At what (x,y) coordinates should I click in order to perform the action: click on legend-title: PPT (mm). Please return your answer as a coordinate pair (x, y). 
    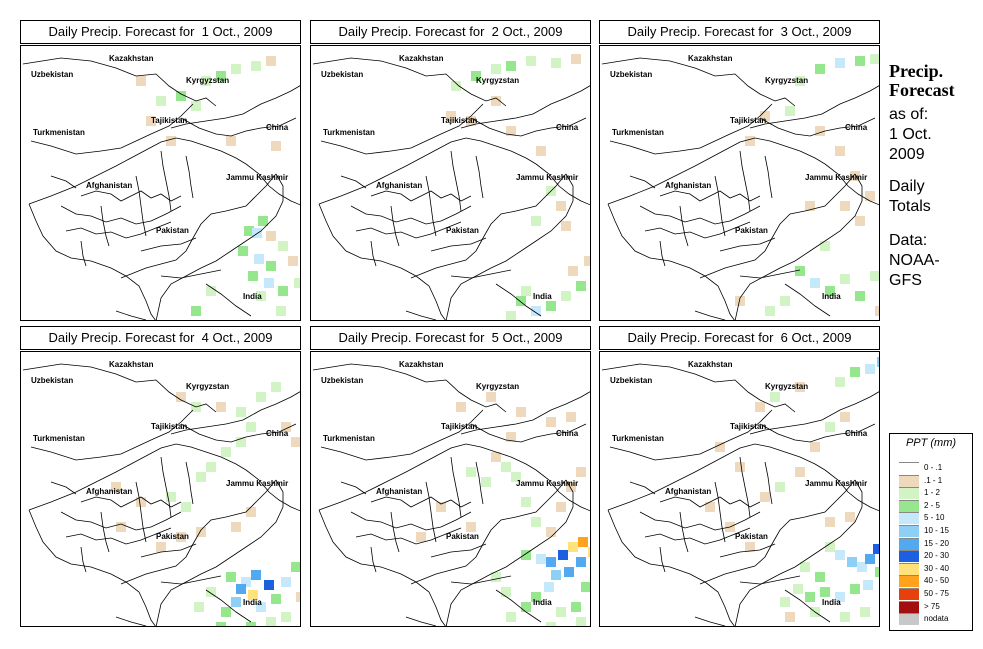
    Looking at the image, I should click on (931, 443).